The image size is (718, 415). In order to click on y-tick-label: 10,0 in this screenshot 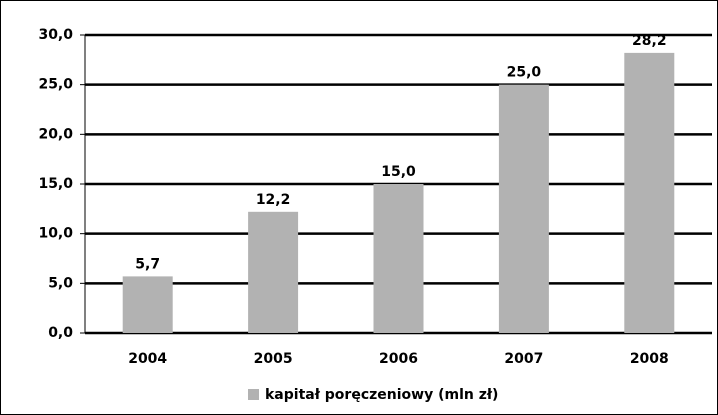, I will do `click(55, 234)`.